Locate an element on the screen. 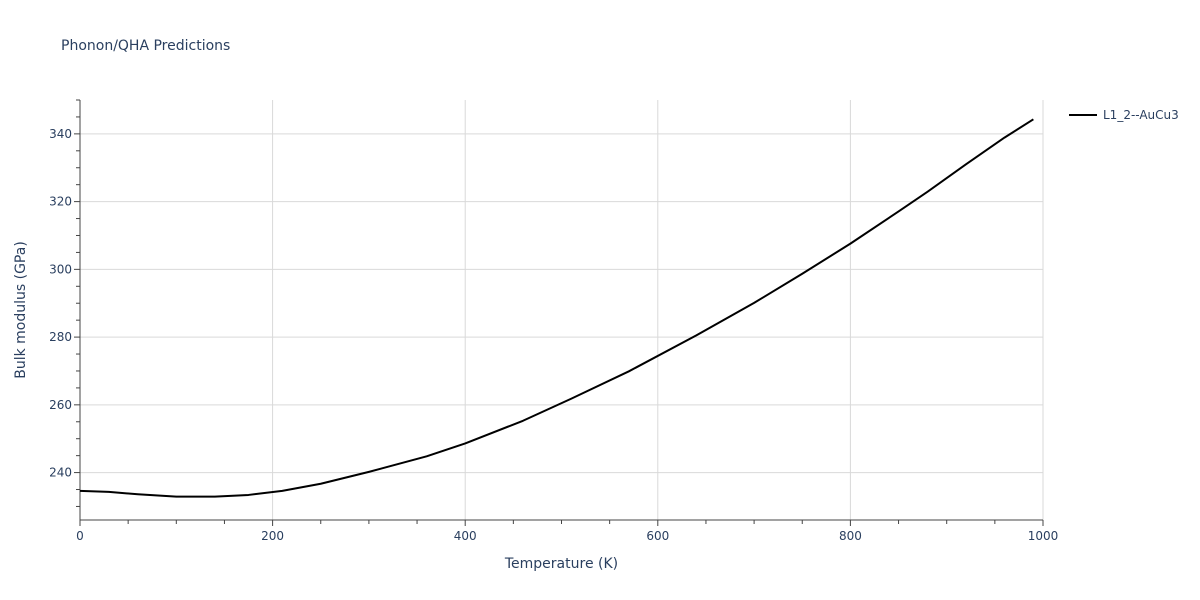 The width and height of the screenshot is (1200, 600). legend-label: L1_2--AuCu3 is located at coordinates (1141, 115).